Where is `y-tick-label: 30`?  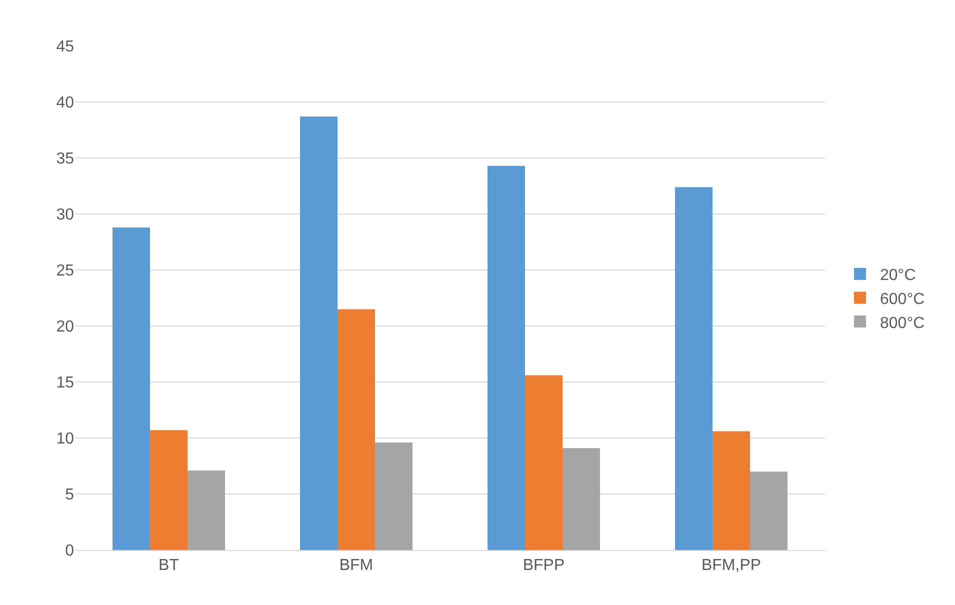
y-tick-label: 30 is located at coordinates (65, 215).